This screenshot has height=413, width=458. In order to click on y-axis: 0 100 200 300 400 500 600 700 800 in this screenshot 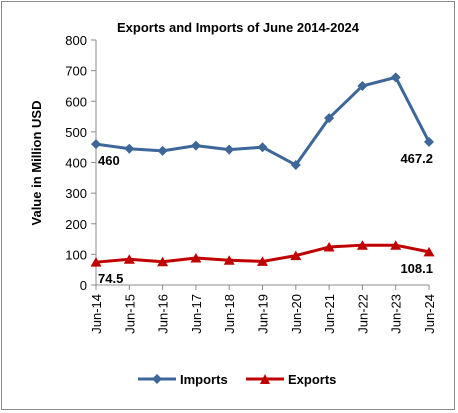, I will do `click(81, 163)`.